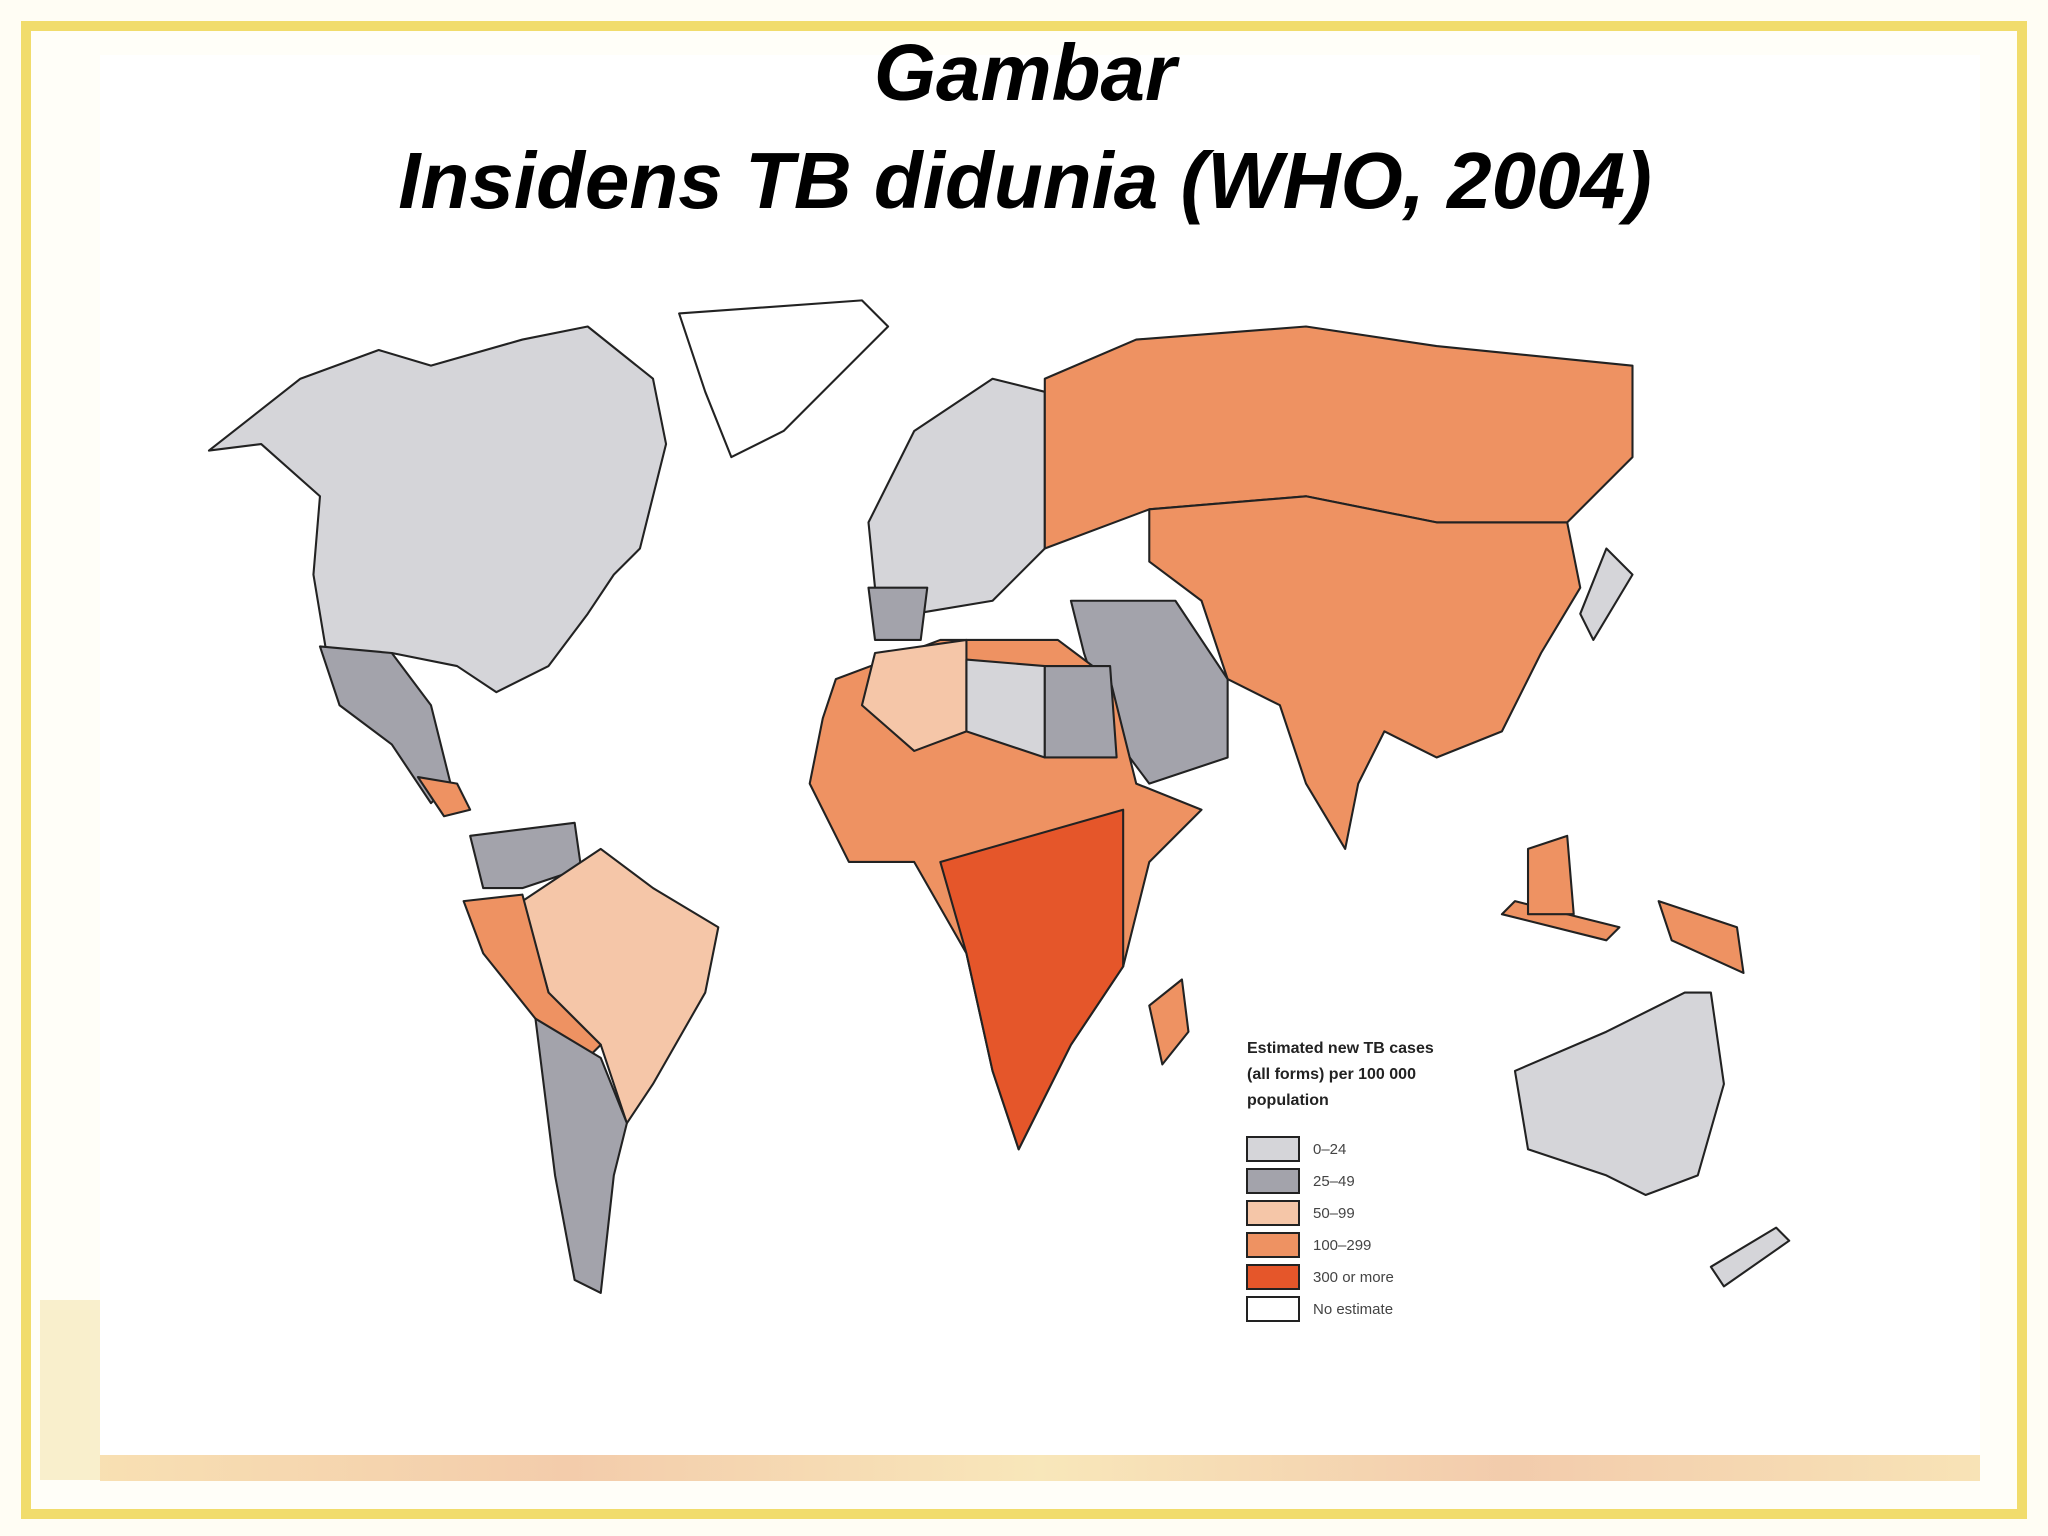  What do you see at coordinates (1340, 1048) in the screenshot?
I see `legend-title: Estimated new TB cases` at bounding box center [1340, 1048].